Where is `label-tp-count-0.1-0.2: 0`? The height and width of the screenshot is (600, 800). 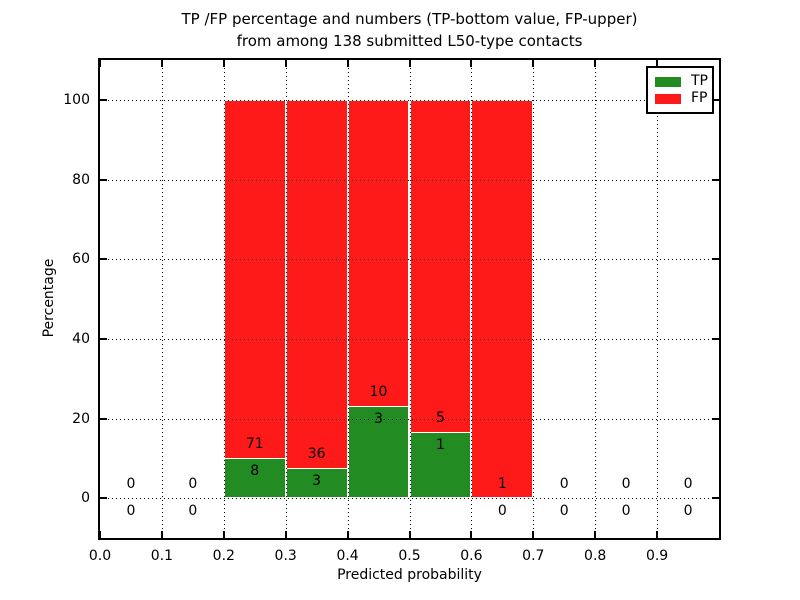
label-tp-count-0.1-0.2: 0 is located at coordinates (193, 511).